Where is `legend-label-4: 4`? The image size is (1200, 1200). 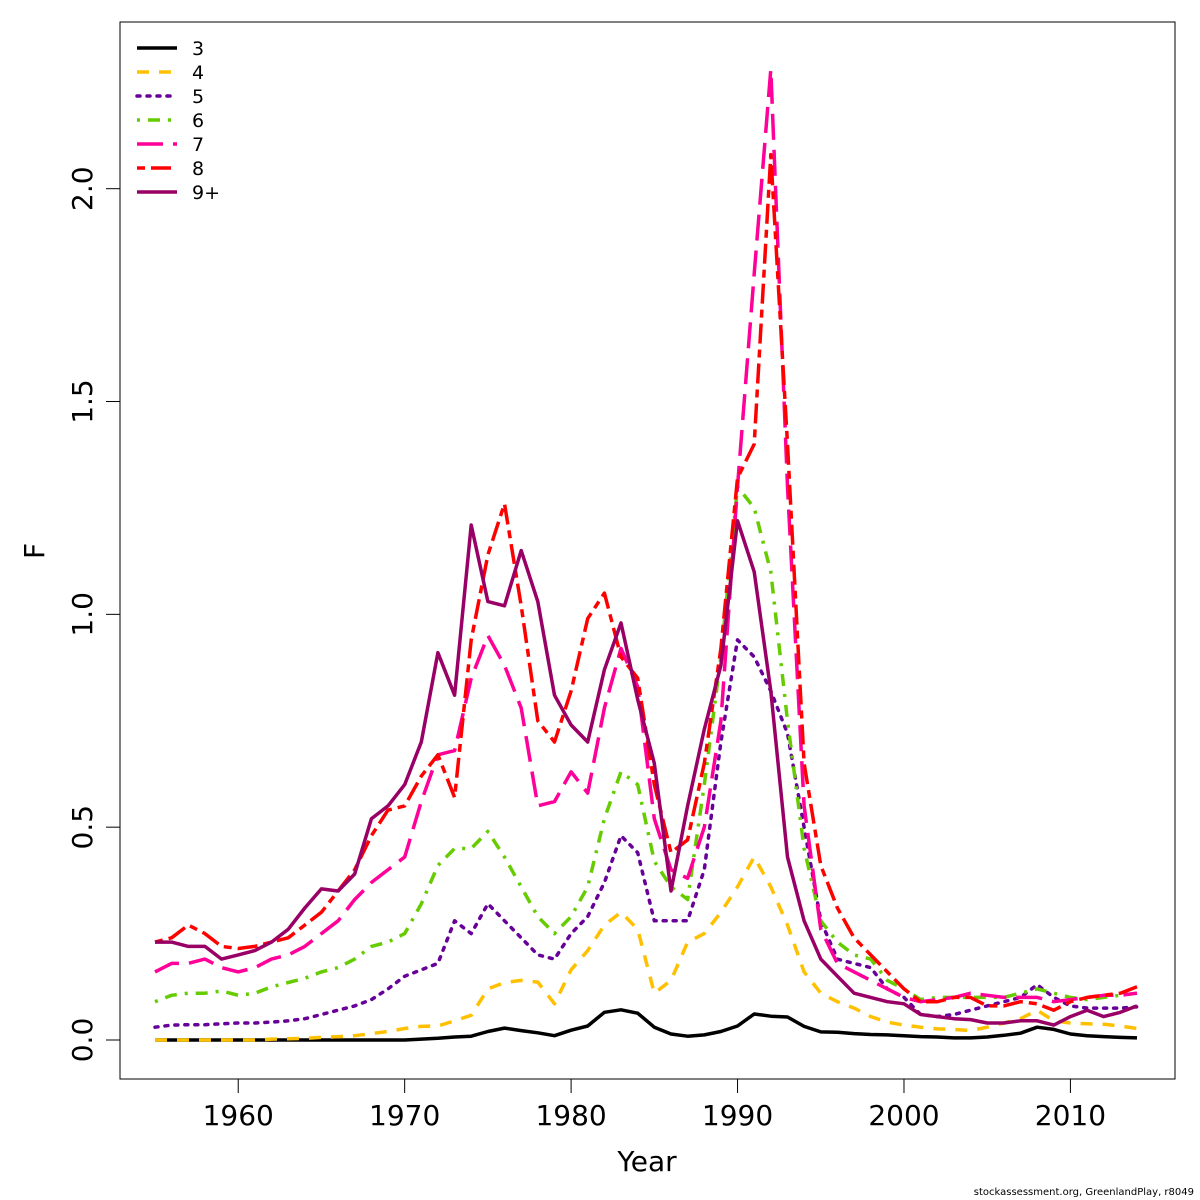 legend-label-4: 4 is located at coordinates (198, 73).